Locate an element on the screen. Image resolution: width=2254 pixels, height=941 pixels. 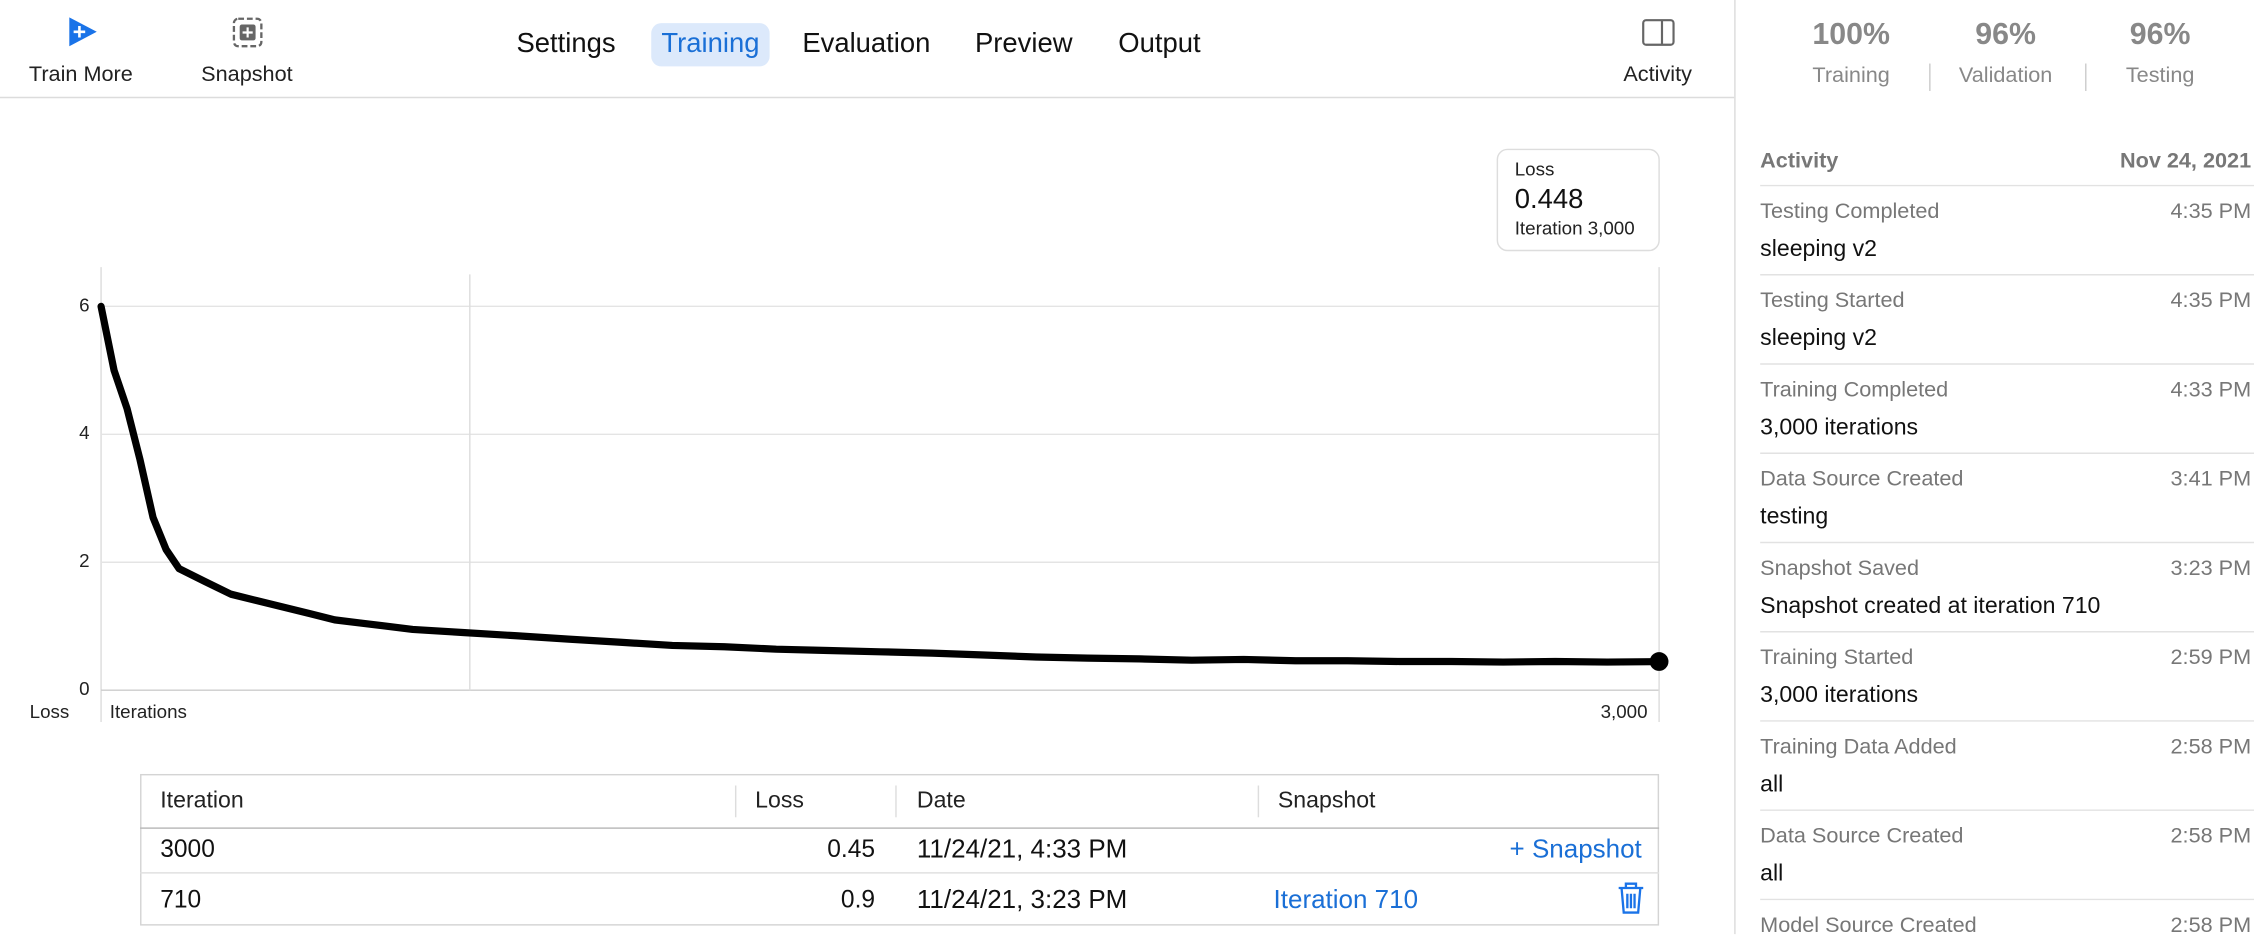
end-point is located at coordinates (1659, 661).